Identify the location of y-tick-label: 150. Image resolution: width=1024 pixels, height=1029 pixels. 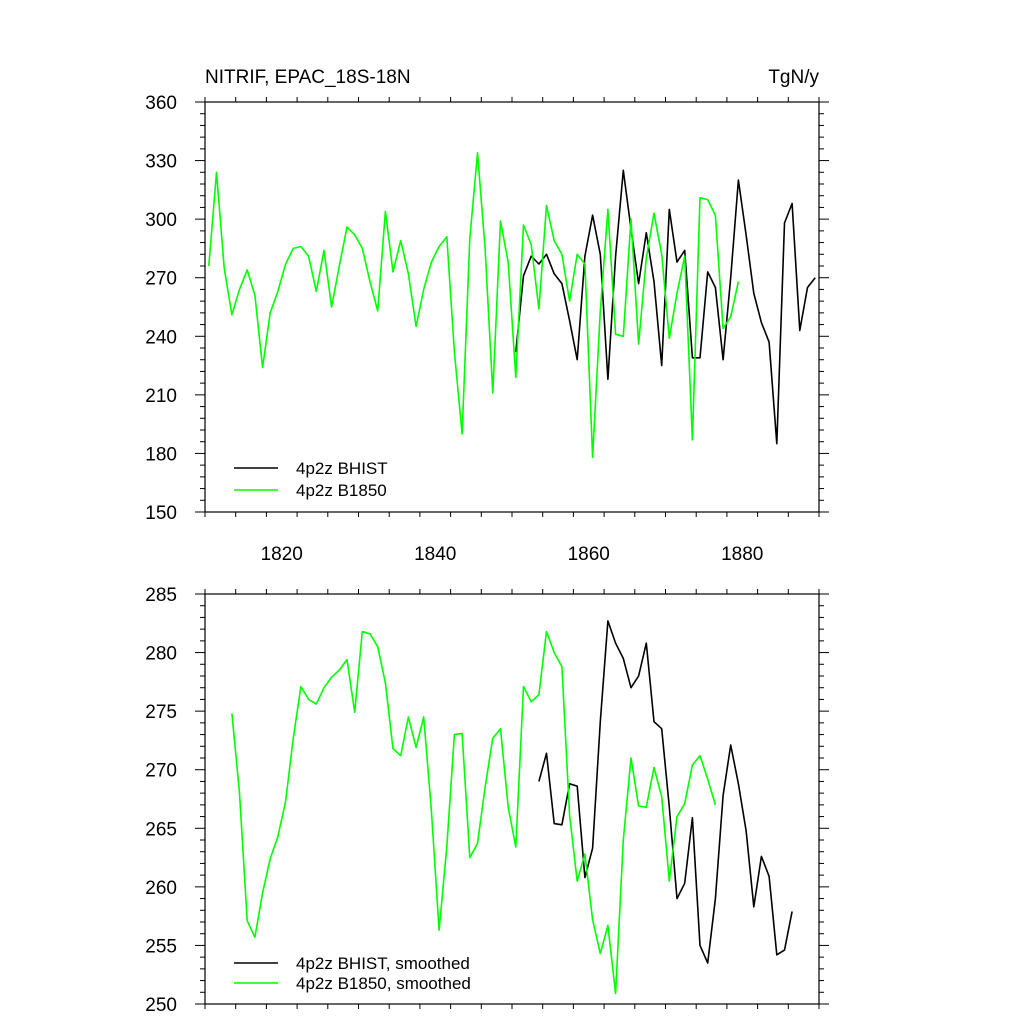
(161, 513).